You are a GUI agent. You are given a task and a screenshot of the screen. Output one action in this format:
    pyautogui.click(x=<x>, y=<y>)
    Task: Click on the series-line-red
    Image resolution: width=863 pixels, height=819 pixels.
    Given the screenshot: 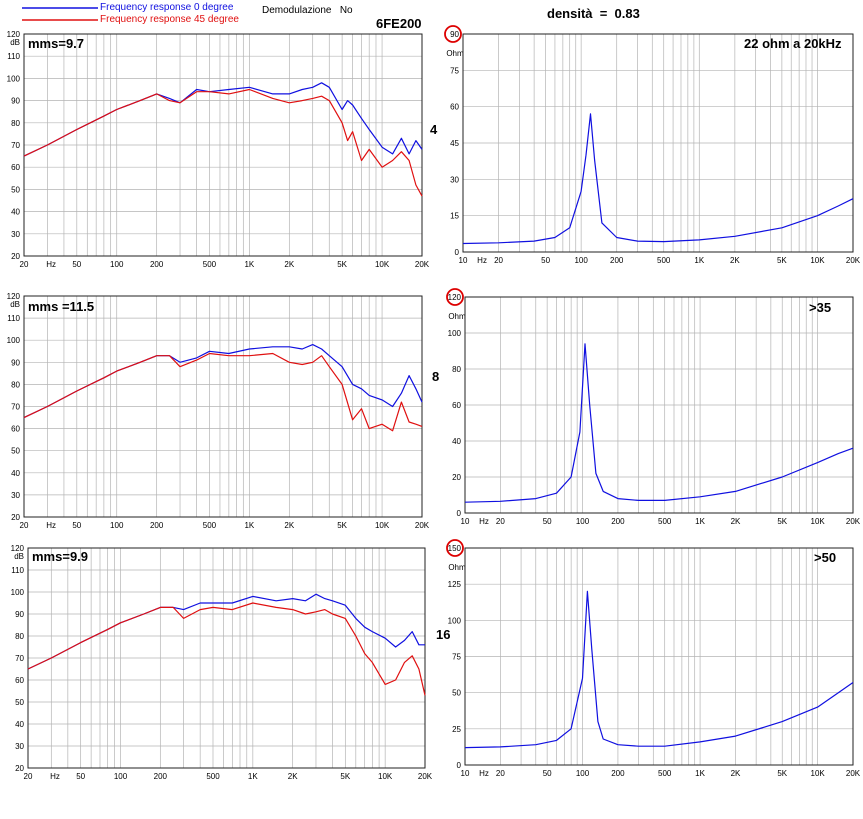 What is the action you would take?
    pyautogui.click(x=226, y=649)
    